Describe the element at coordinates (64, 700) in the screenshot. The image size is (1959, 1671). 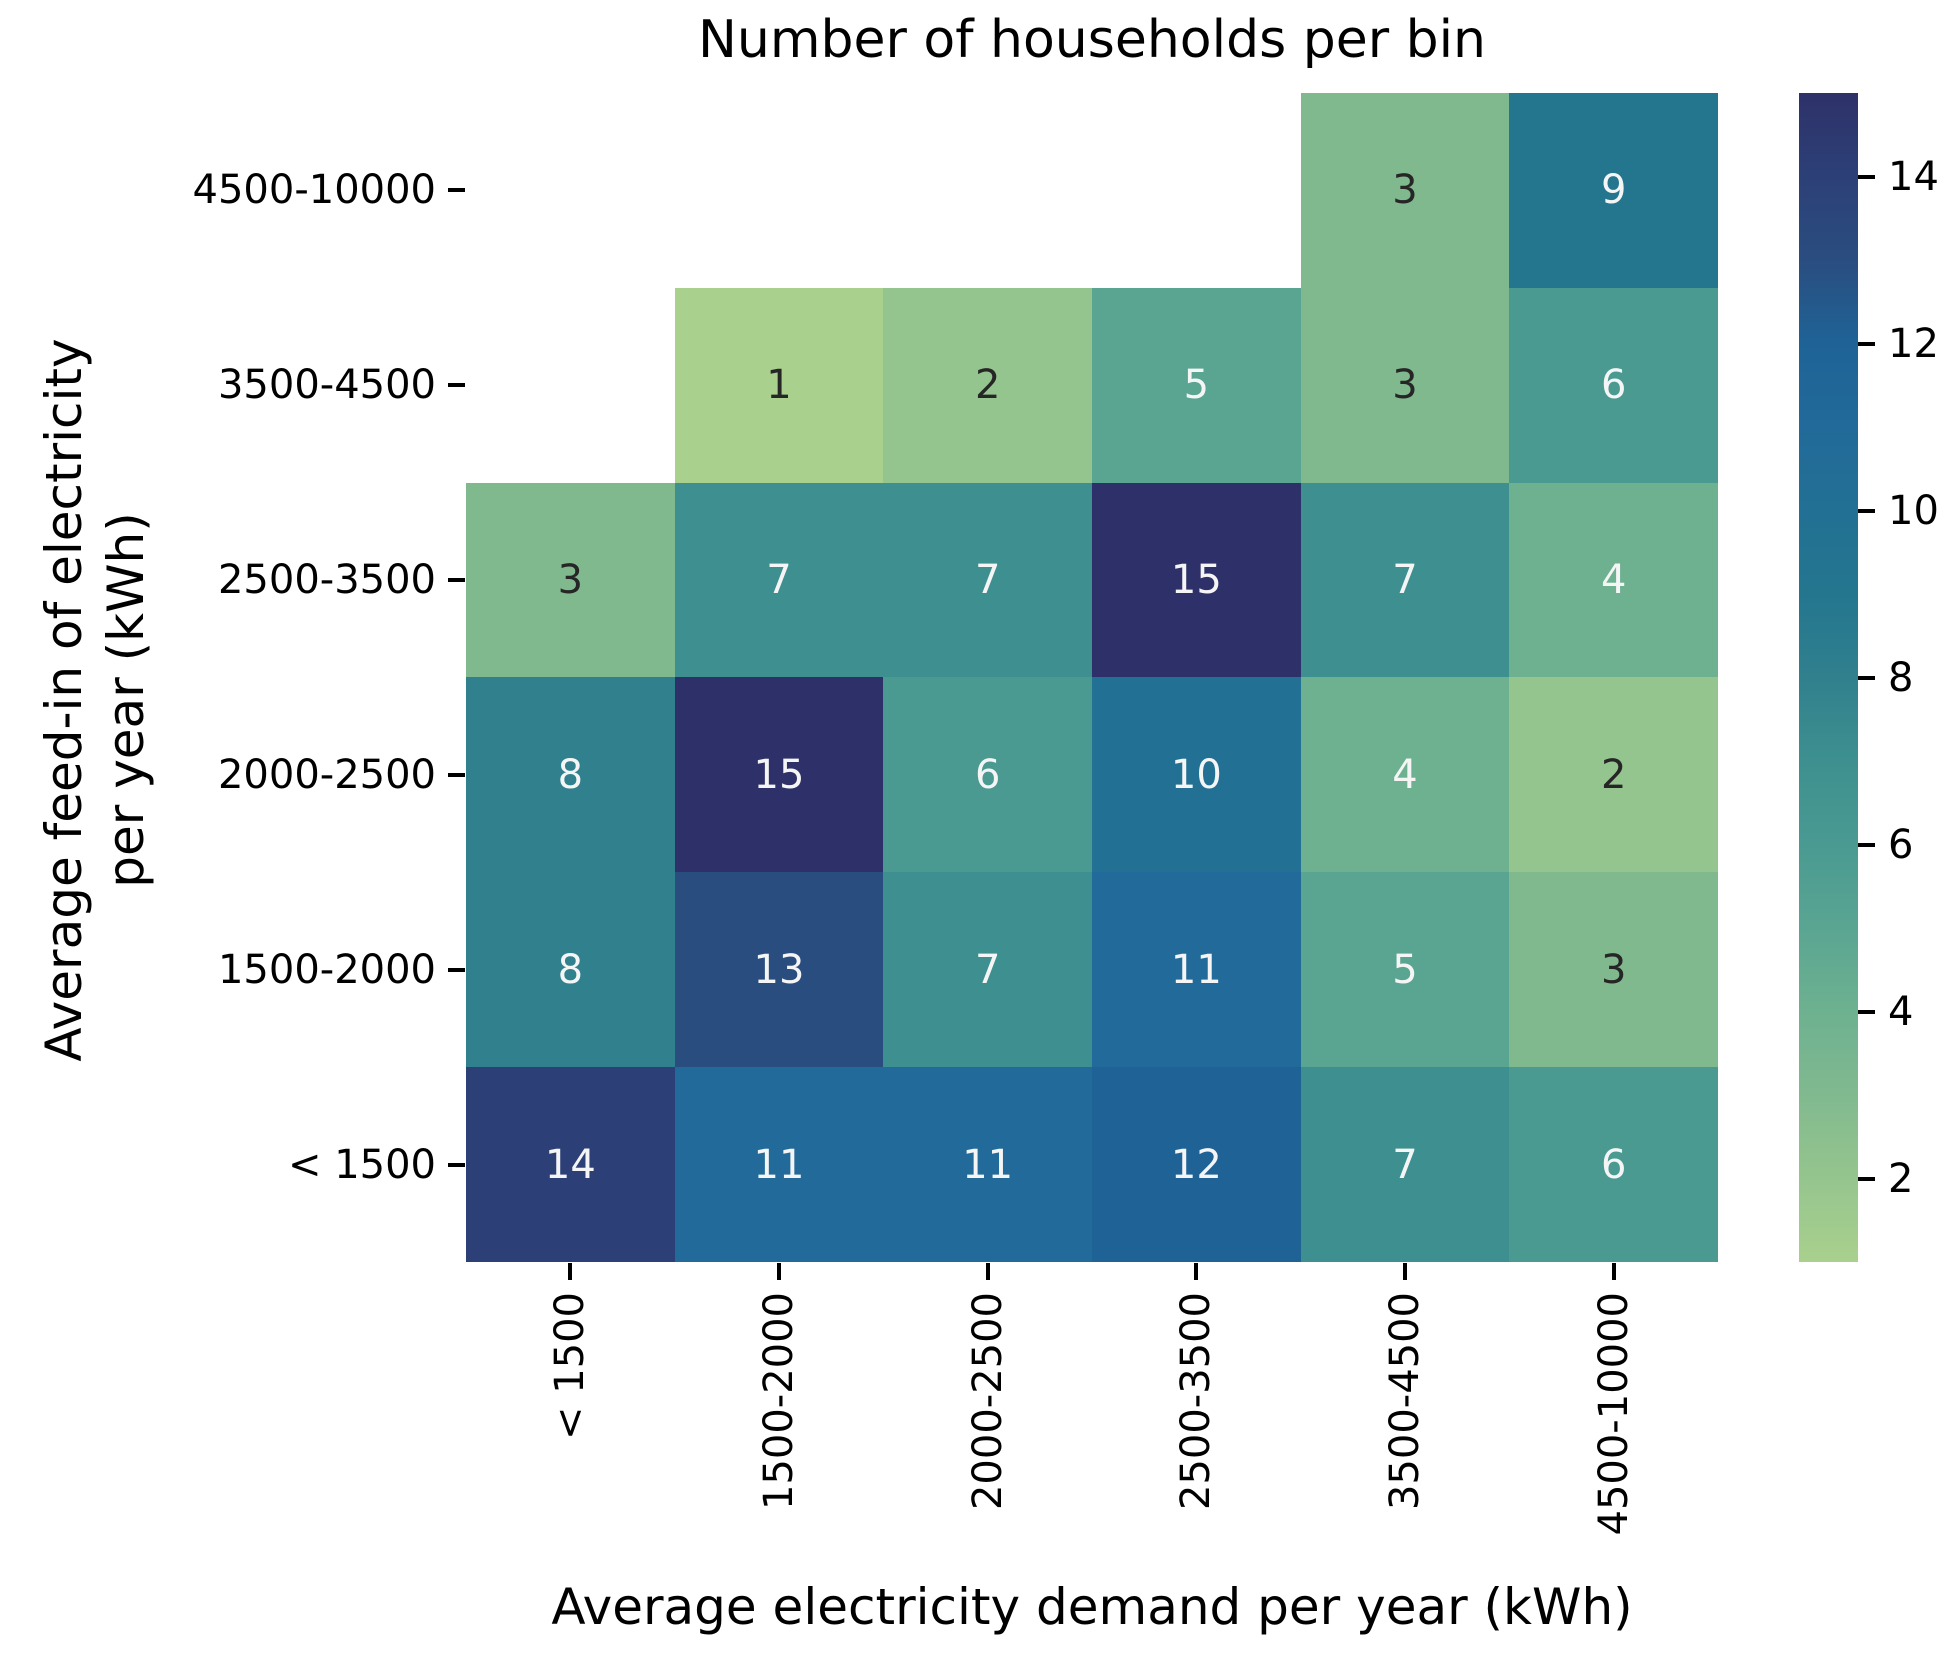
I see `y-axis-label-line1: Average feed-in of electricity` at that location.